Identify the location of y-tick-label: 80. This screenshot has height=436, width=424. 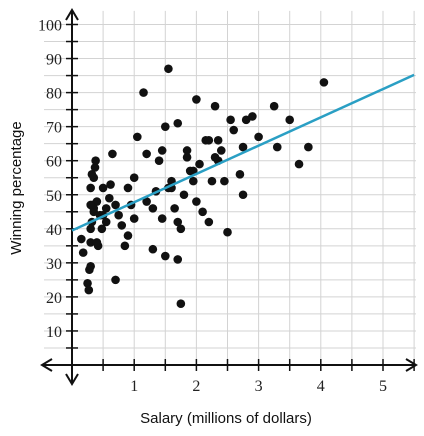
(54, 94).